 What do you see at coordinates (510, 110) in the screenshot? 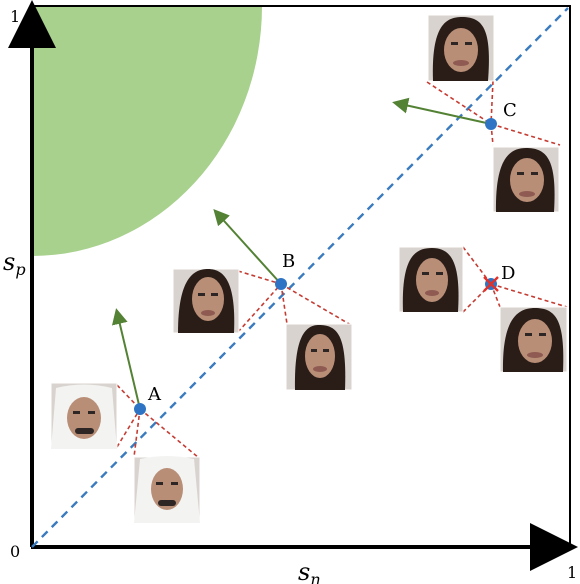
I see `point-label-c: C` at bounding box center [510, 110].